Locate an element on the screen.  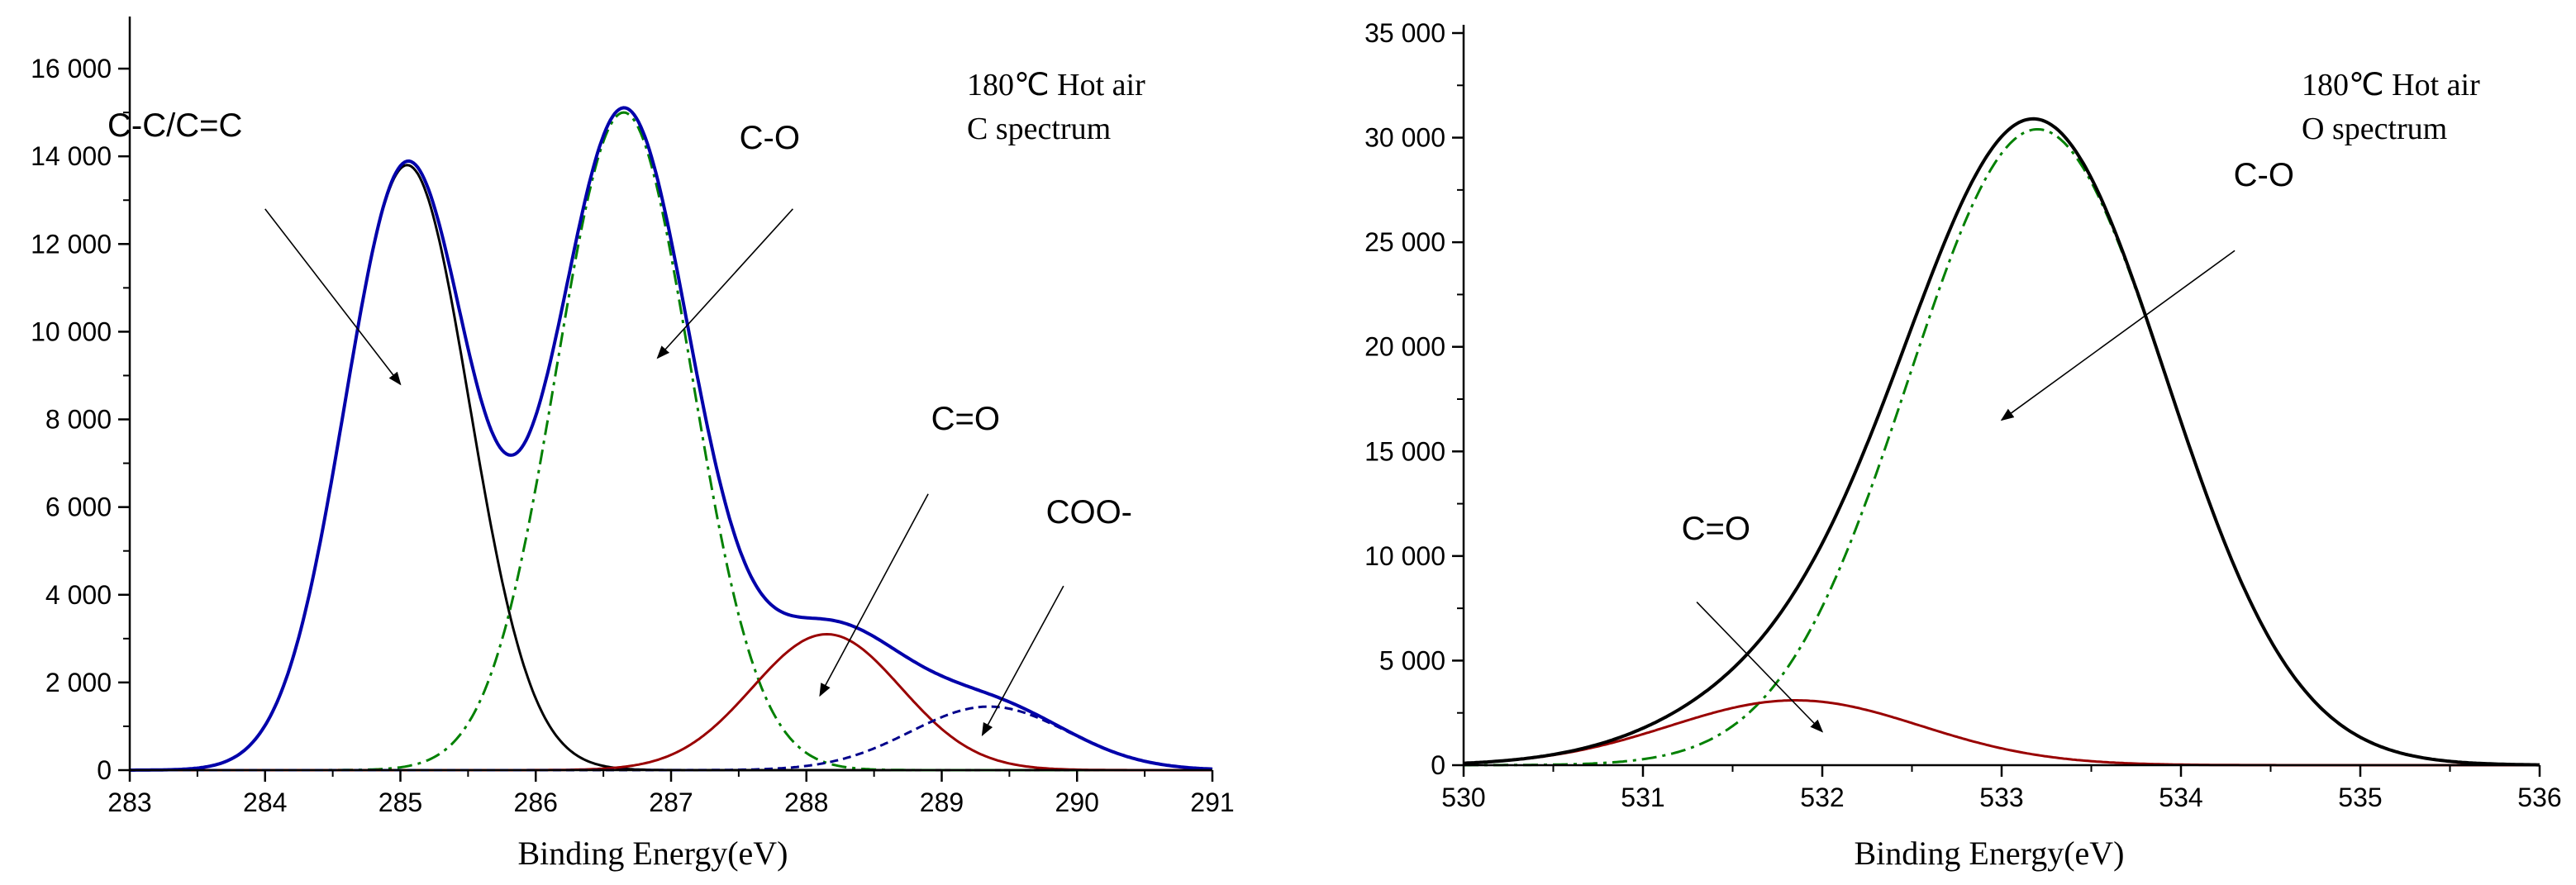
c-spectrum-x-tick-label: 291 is located at coordinates (1212, 802).